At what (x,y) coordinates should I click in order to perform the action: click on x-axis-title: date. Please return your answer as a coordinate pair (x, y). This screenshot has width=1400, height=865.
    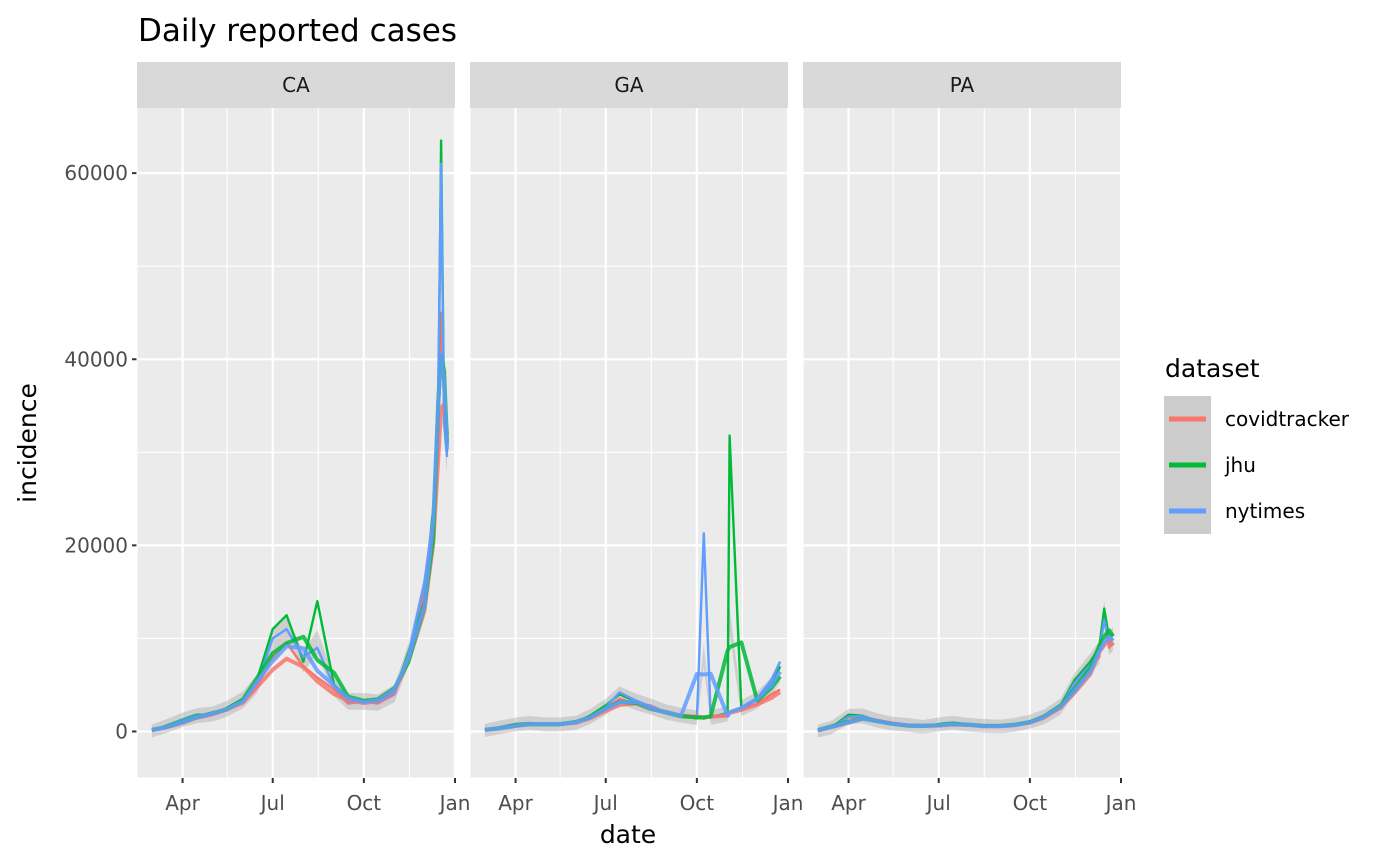
    Looking at the image, I should click on (628, 834).